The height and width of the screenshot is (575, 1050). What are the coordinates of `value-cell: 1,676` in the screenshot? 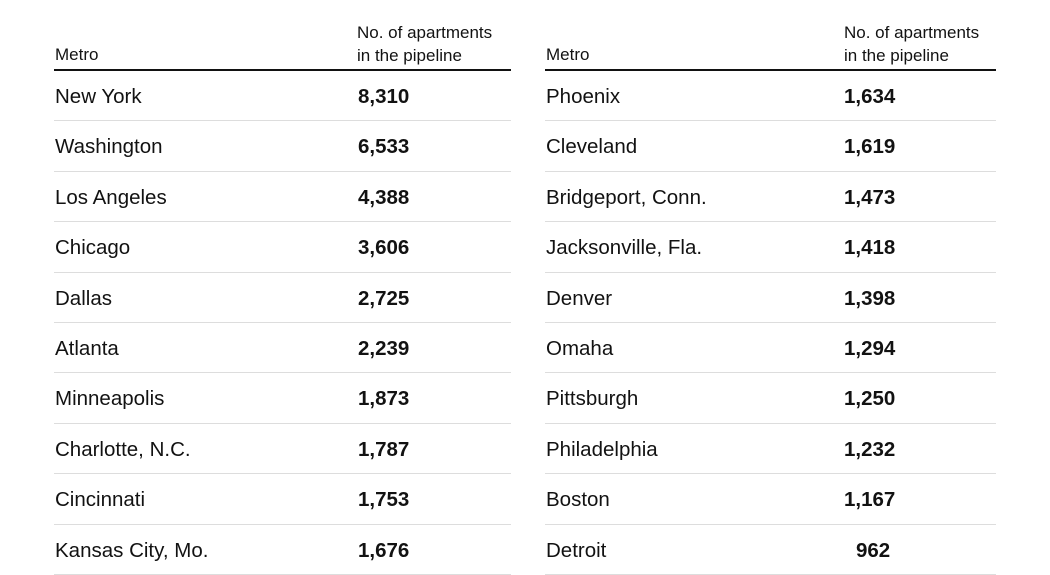 It's located at (384, 550).